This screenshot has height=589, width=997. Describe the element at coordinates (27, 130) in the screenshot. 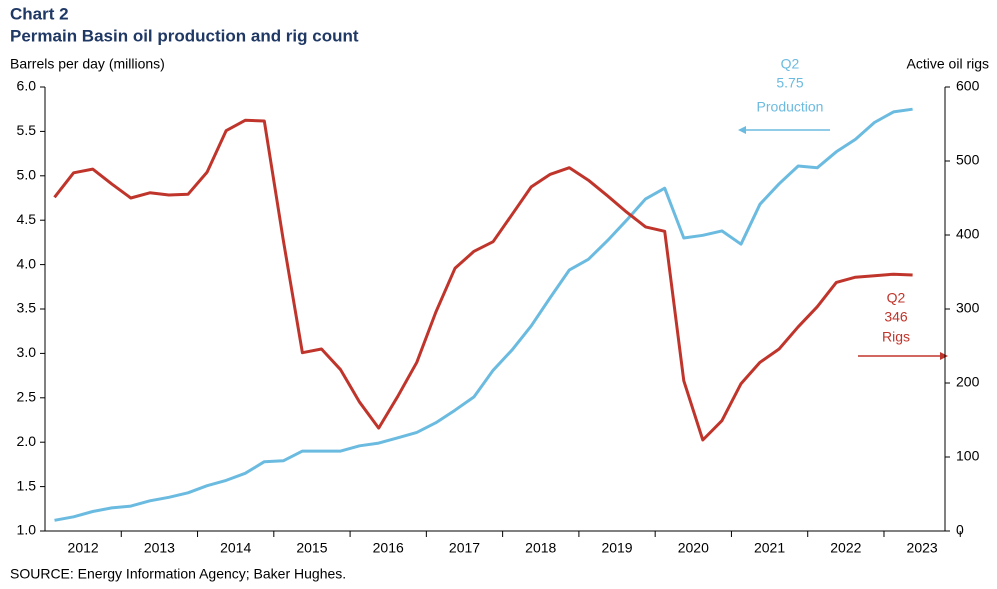

I see `y-tick-label: 5.5` at that location.